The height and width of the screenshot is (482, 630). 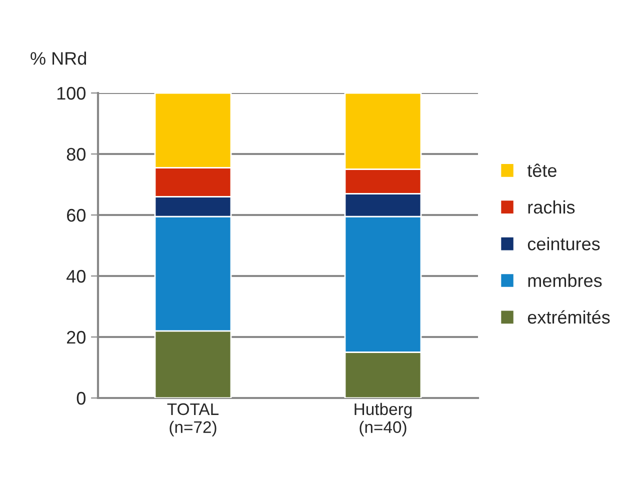 What do you see at coordinates (76, 276) in the screenshot?
I see `y-tick-label: 40` at bounding box center [76, 276].